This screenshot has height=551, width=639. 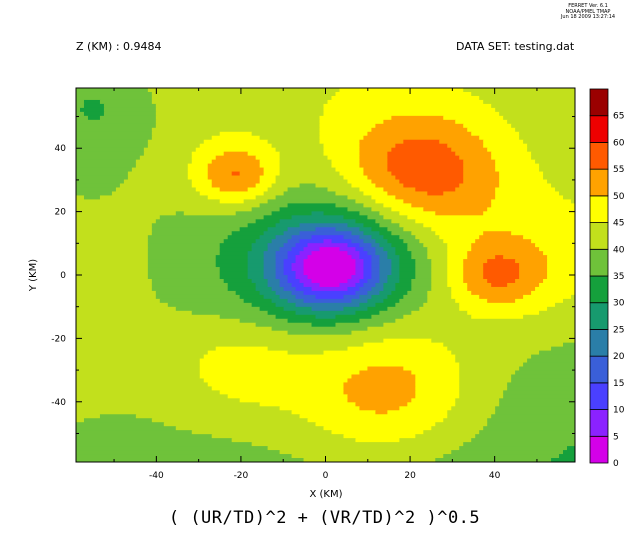 I want to click on y-tick-label: 0, so click(x=63, y=276).